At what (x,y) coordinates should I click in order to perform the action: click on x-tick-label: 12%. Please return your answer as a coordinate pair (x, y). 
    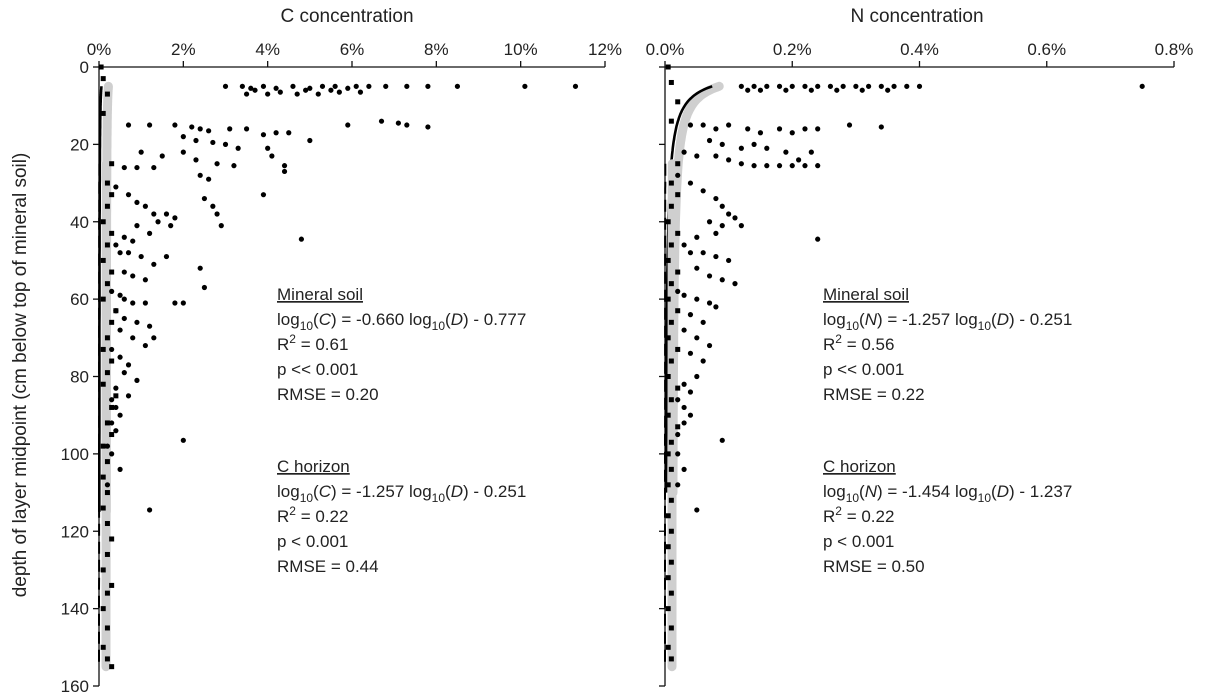
    Looking at the image, I should click on (605, 49).